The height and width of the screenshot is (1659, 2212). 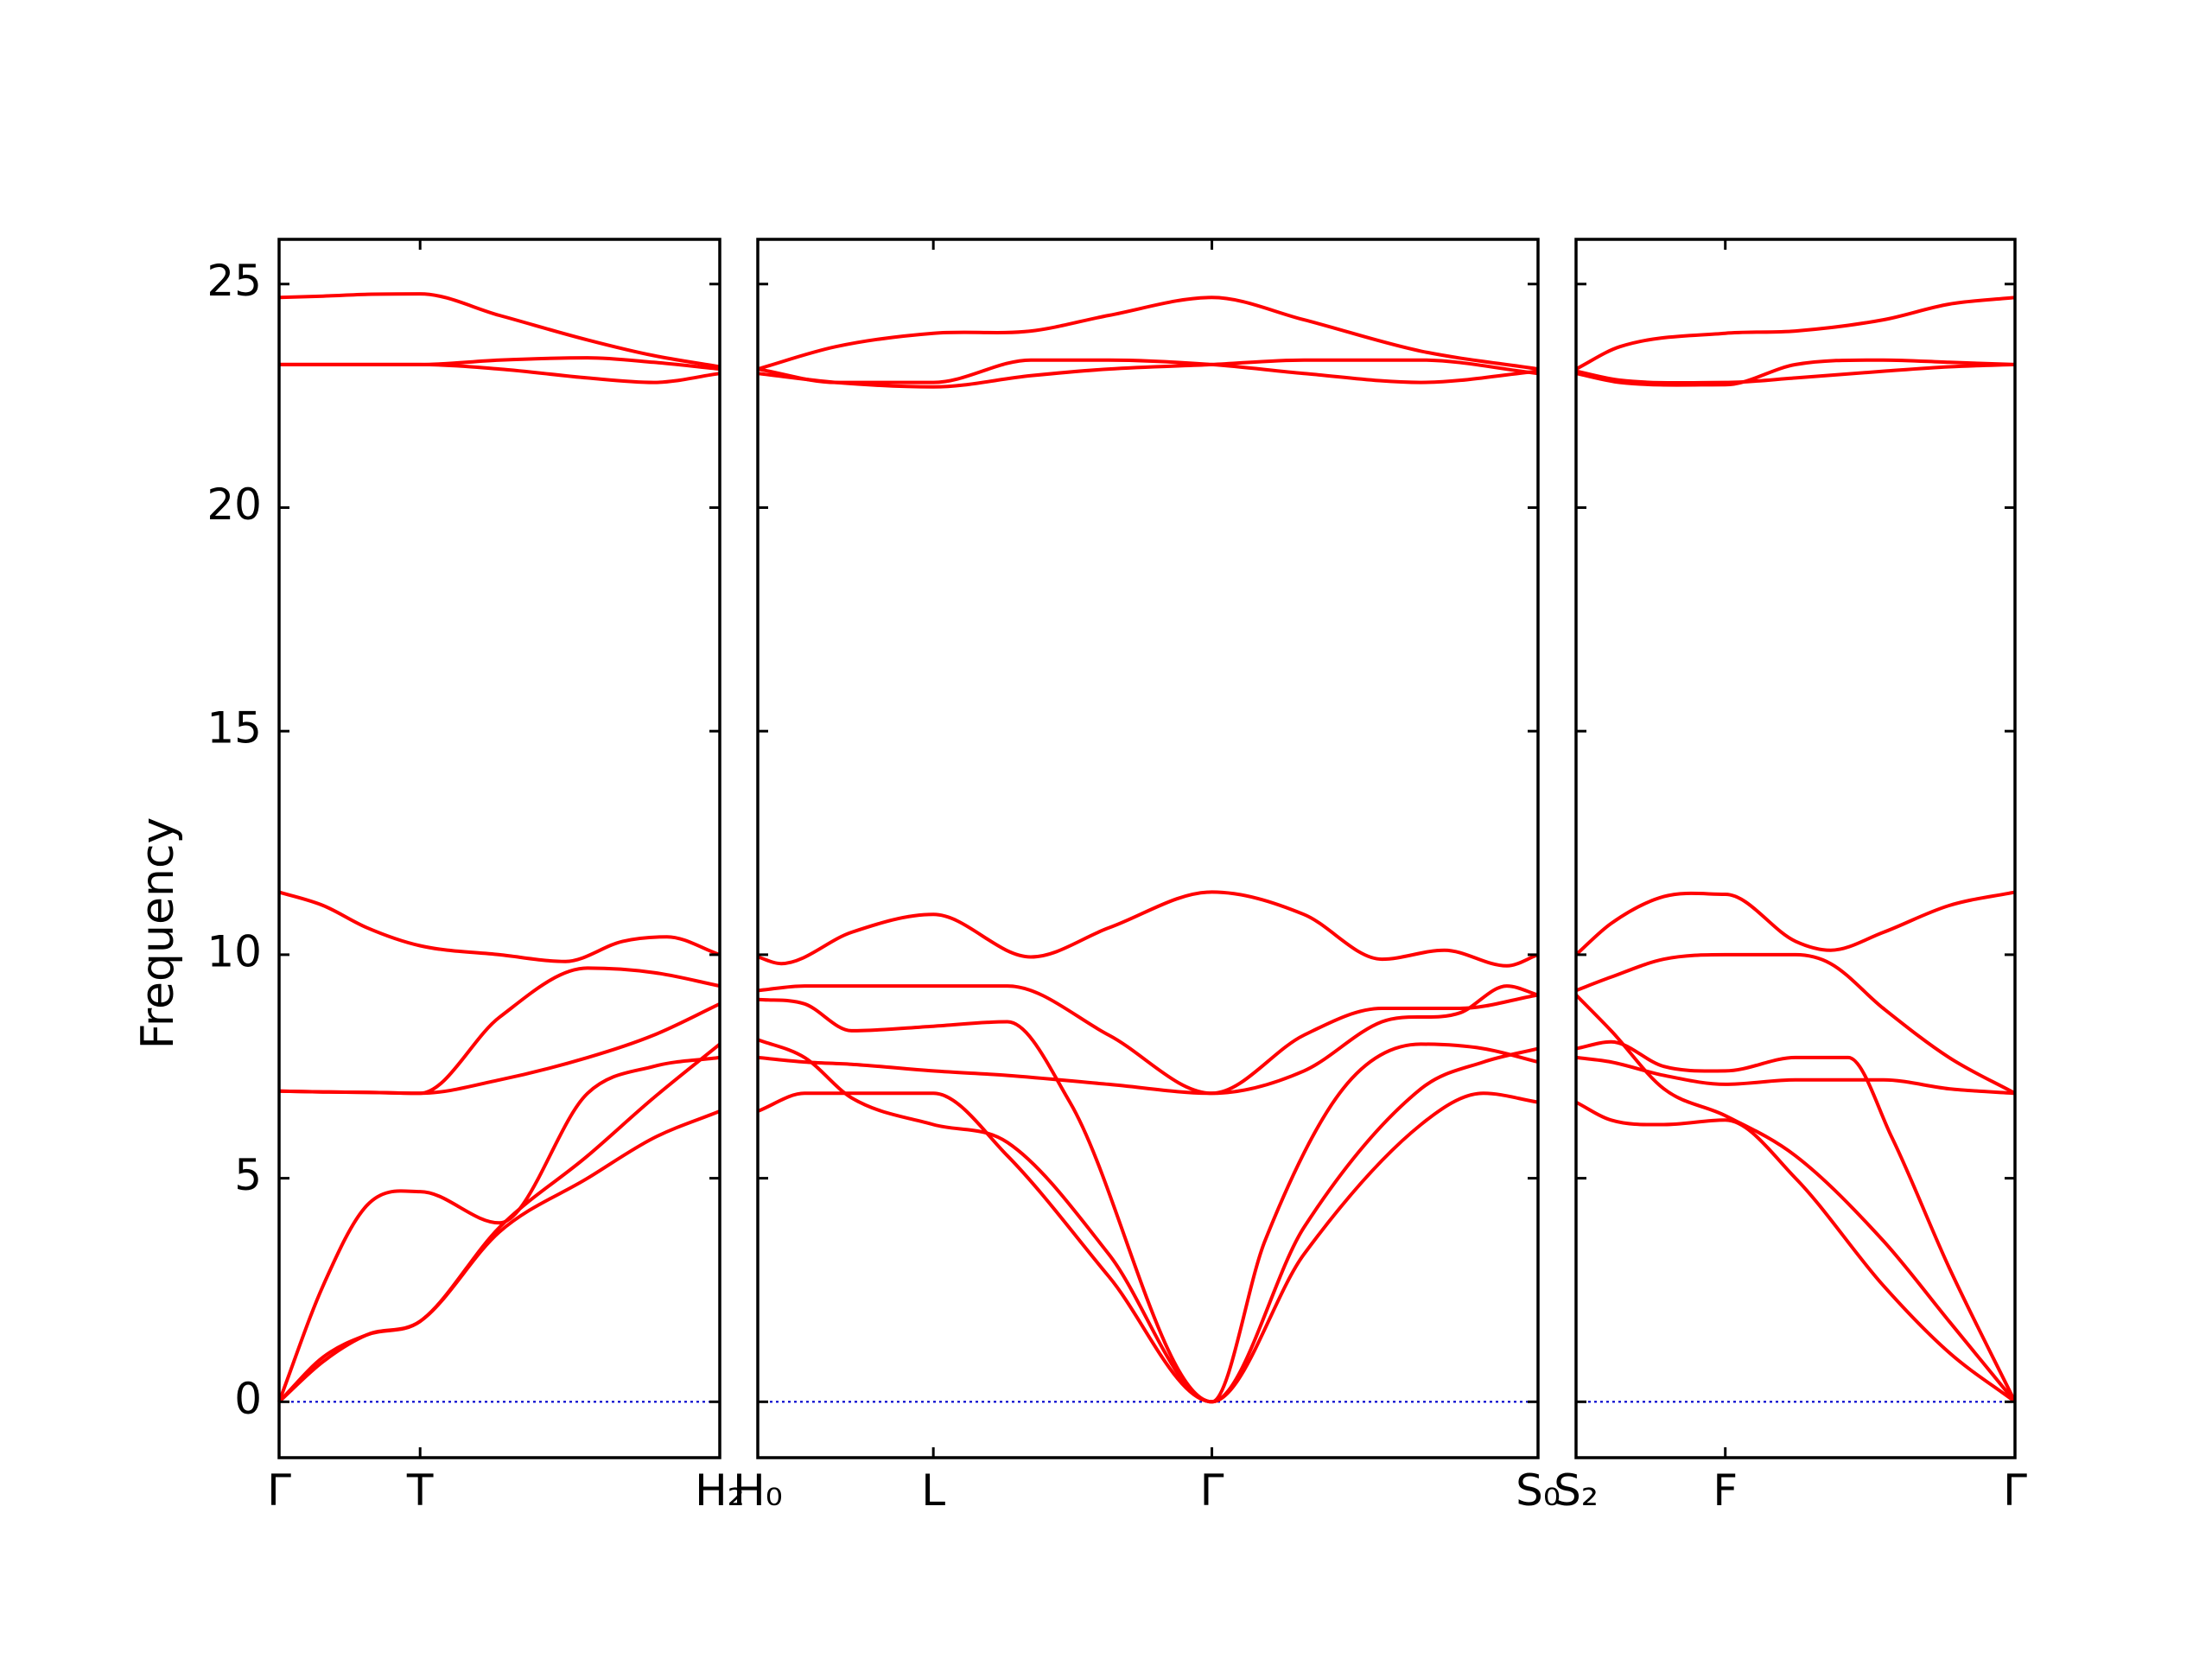 I want to click on x-tick-label: T, so click(x=420, y=1490).